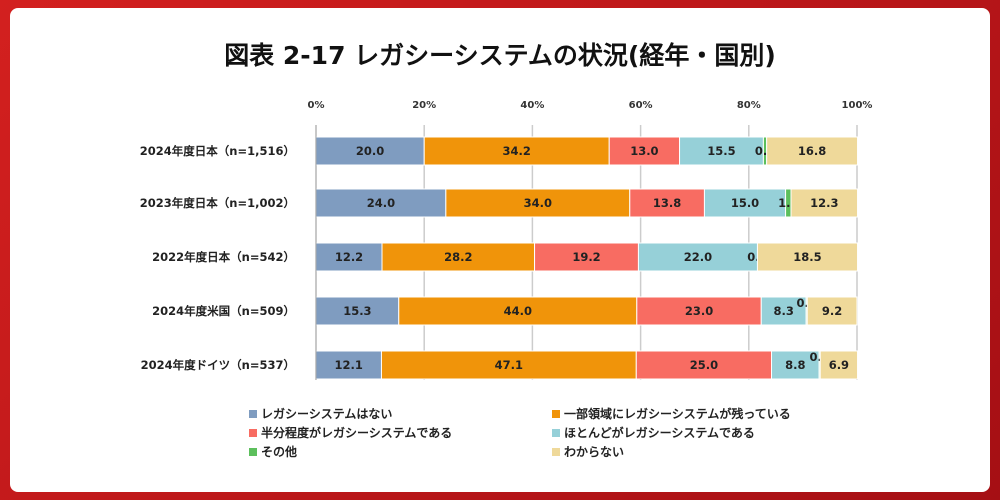 The width and height of the screenshot is (1000, 500). What do you see at coordinates (326, 413) in the screenshot?
I see `legend-label: レガシーシステムはない` at bounding box center [326, 413].